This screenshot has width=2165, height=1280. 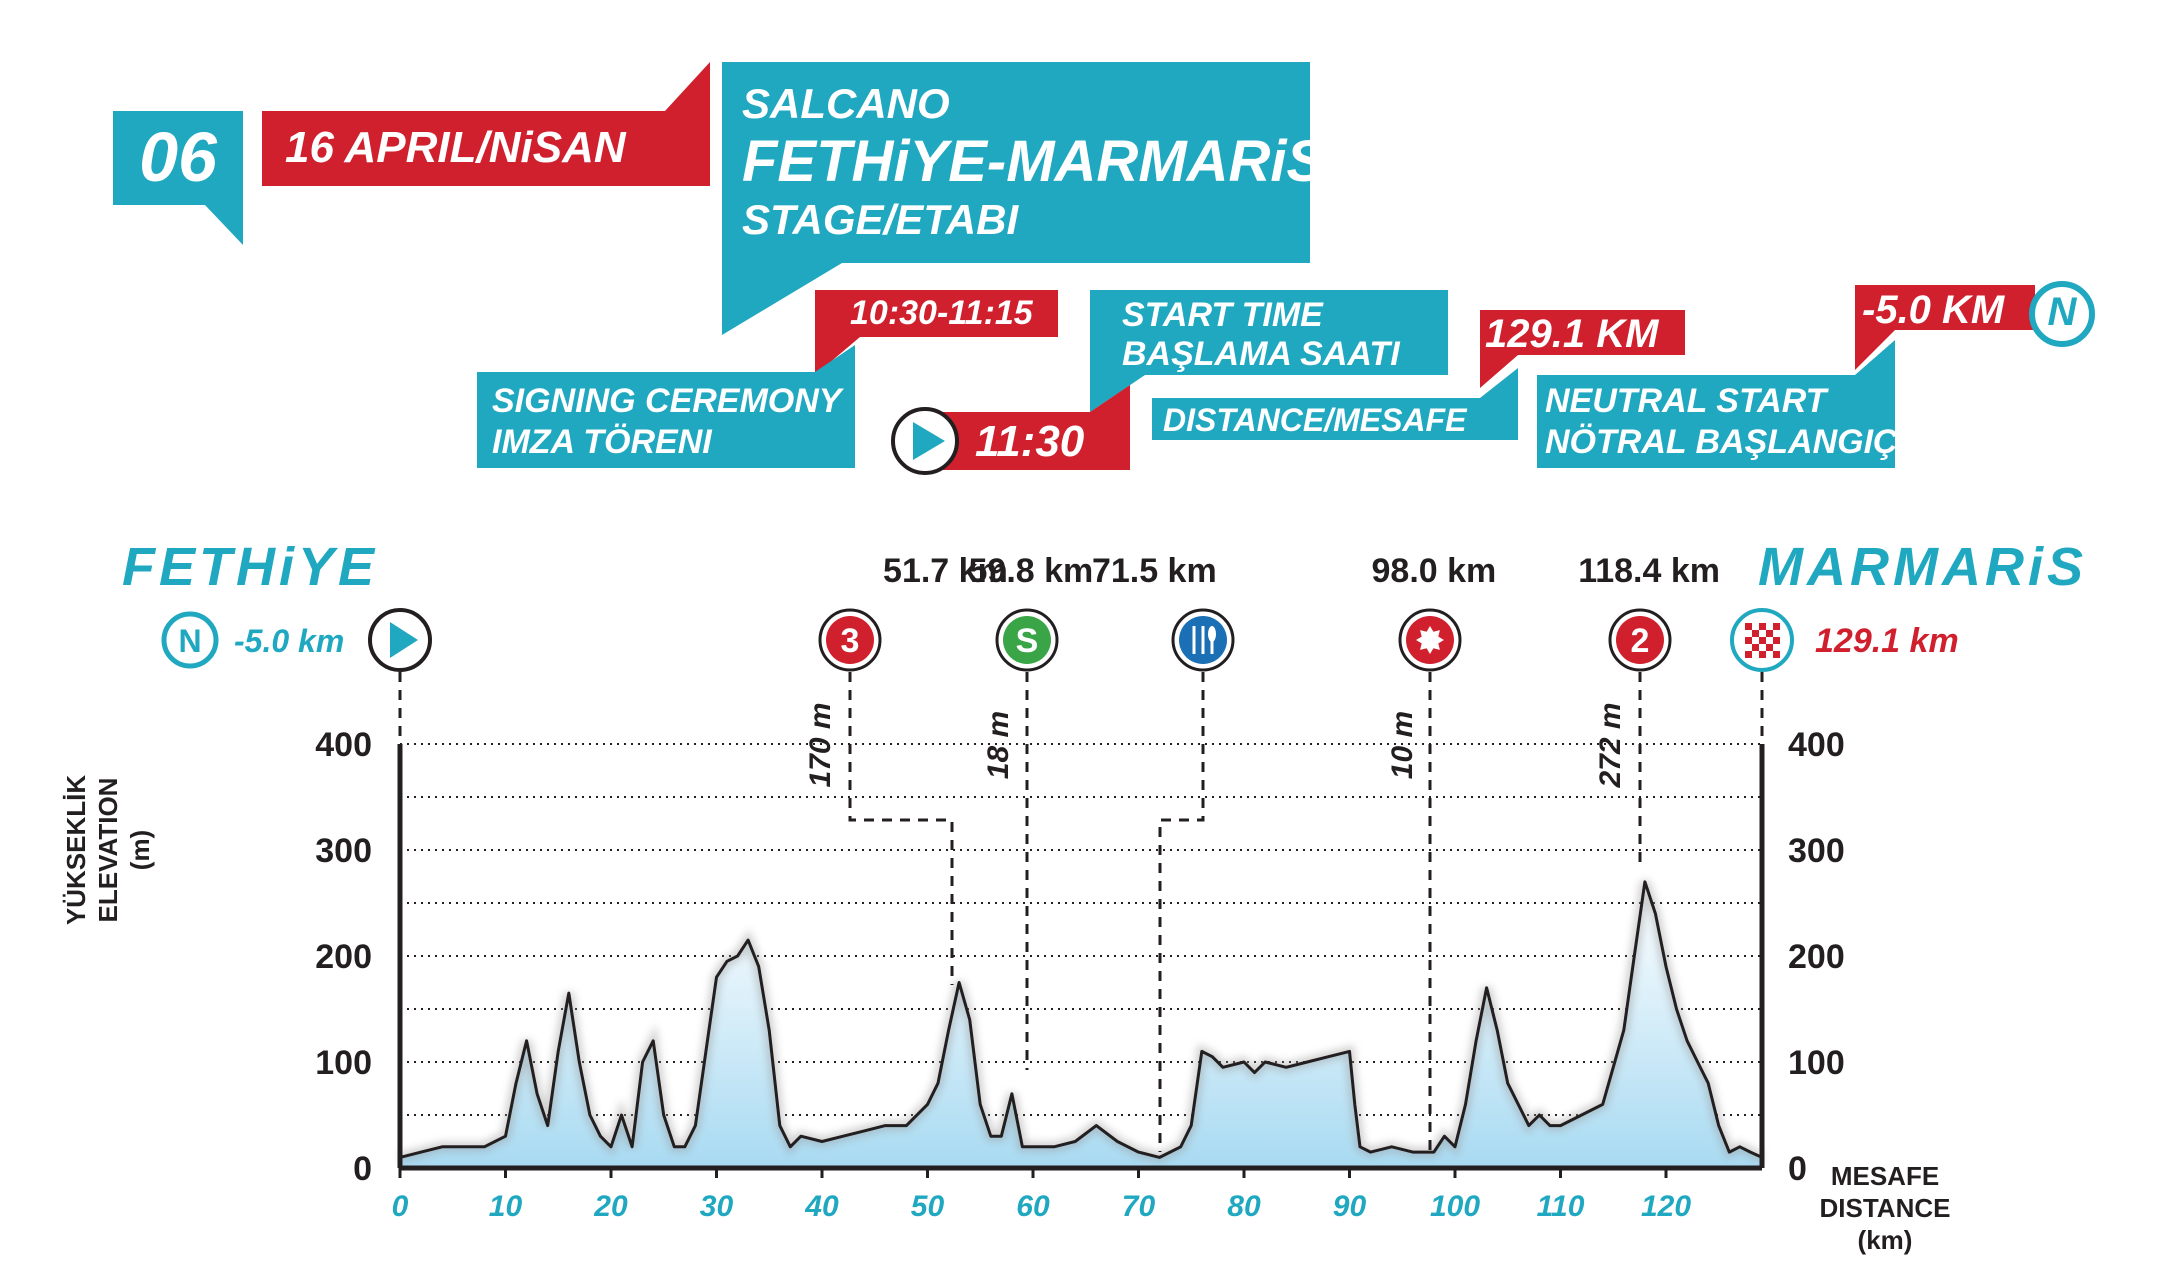 I want to click on stage-number-badge, so click(x=178, y=178).